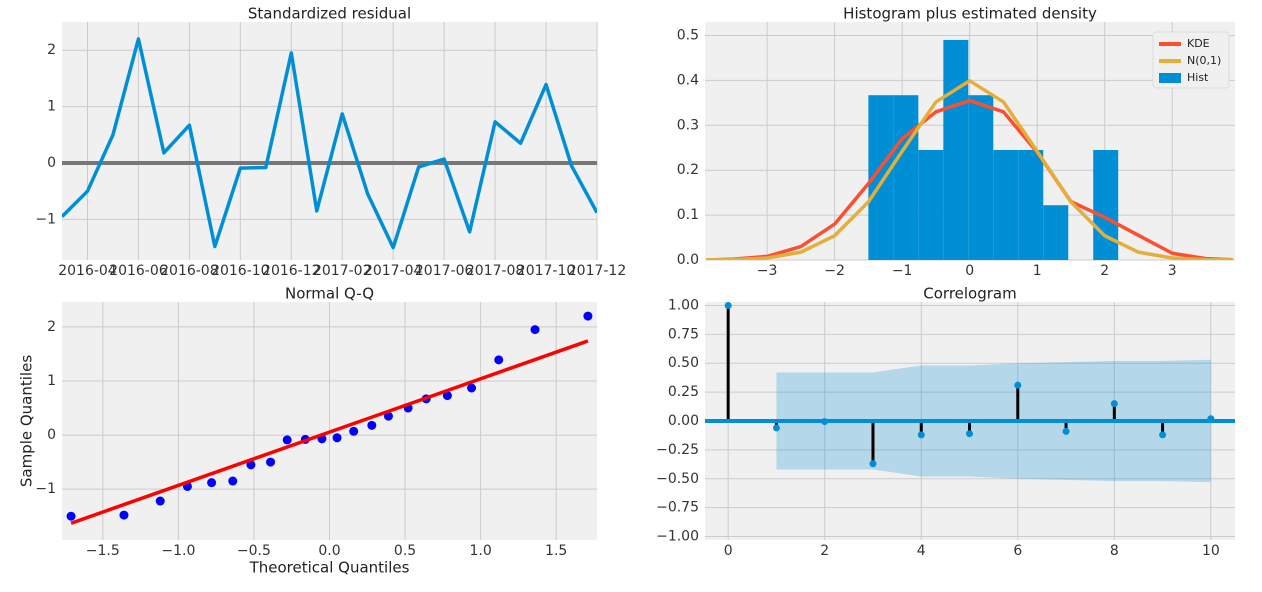 This screenshot has height=592, width=1262. Describe the element at coordinates (683, 305) in the screenshot. I see `y-tick-label: 1.00` at that location.